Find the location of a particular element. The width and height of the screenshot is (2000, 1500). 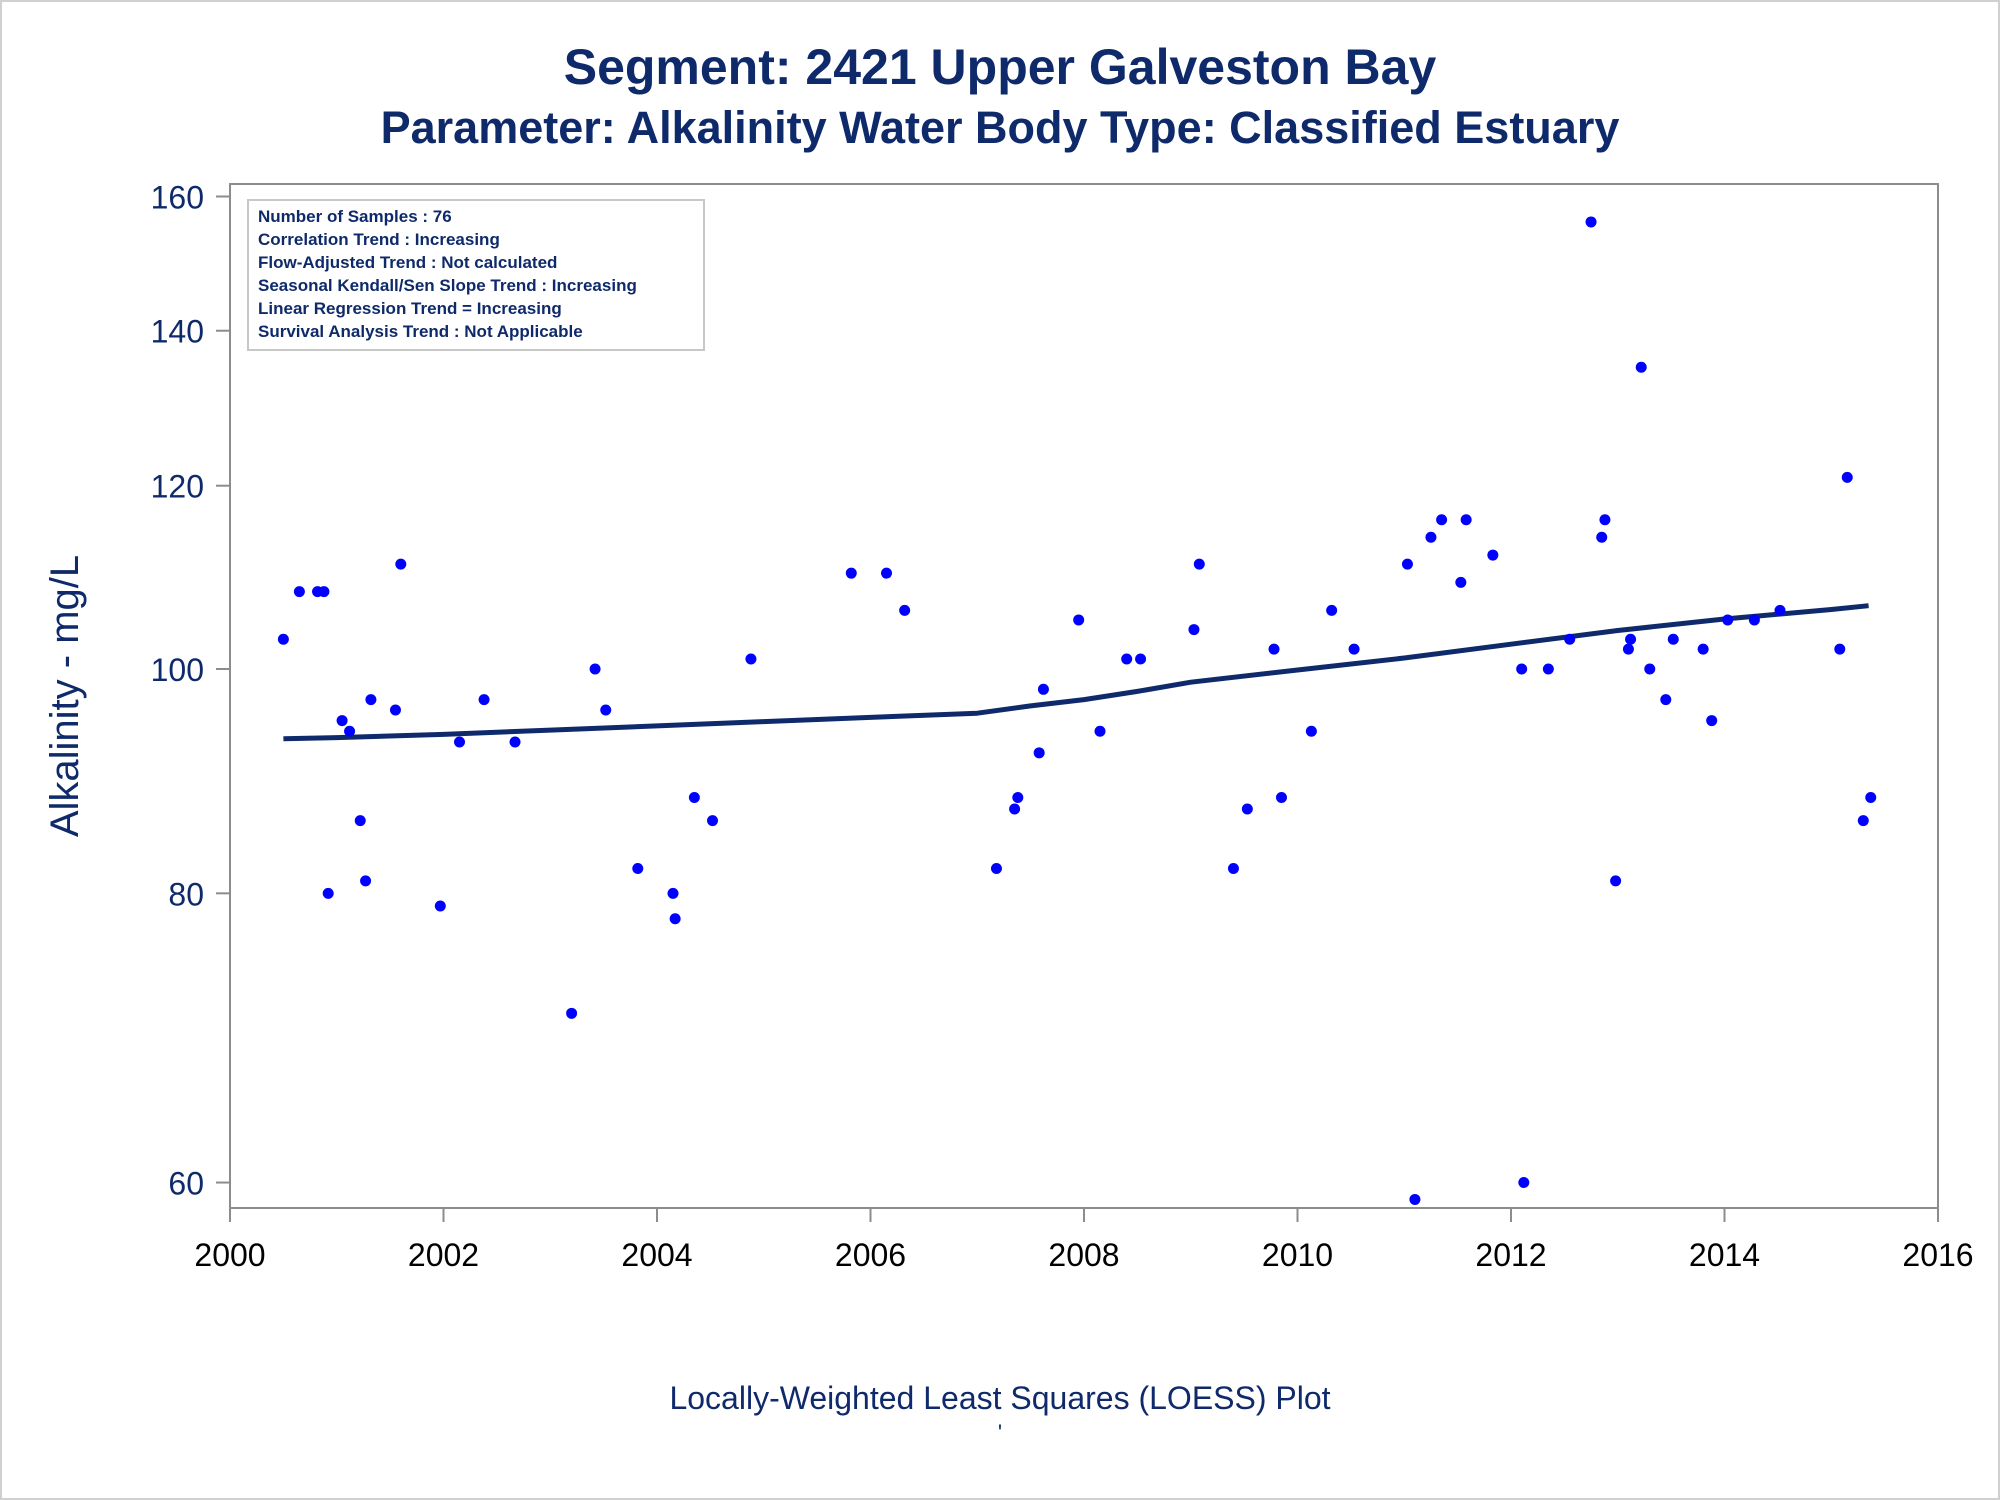

x-tick-label: 2014 is located at coordinates (1724, 1255).